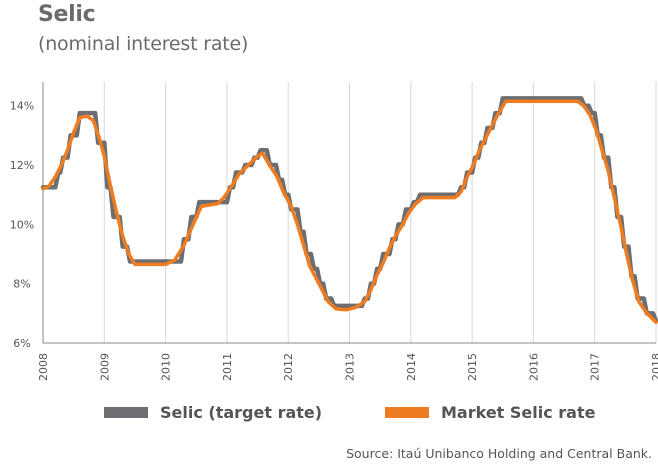 Image resolution: width=658 pixels, height=467 pixels. Describe the element at coordinates (166, 367) in the screenshot. I see `x-tick-label-2010: 2010` at that location.